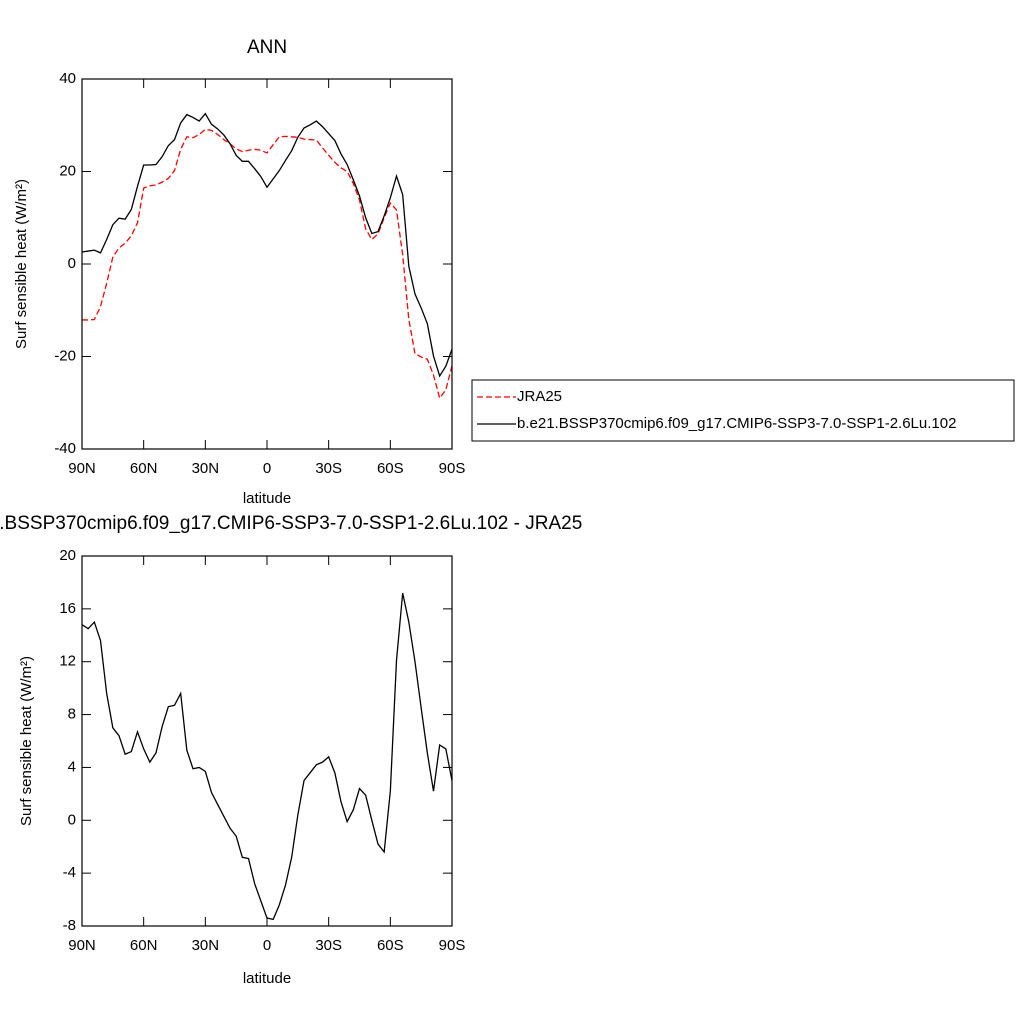  Describe the element at coordinates (69, 872) in the screenshot. I see `y-tick-label: -4` at that location.